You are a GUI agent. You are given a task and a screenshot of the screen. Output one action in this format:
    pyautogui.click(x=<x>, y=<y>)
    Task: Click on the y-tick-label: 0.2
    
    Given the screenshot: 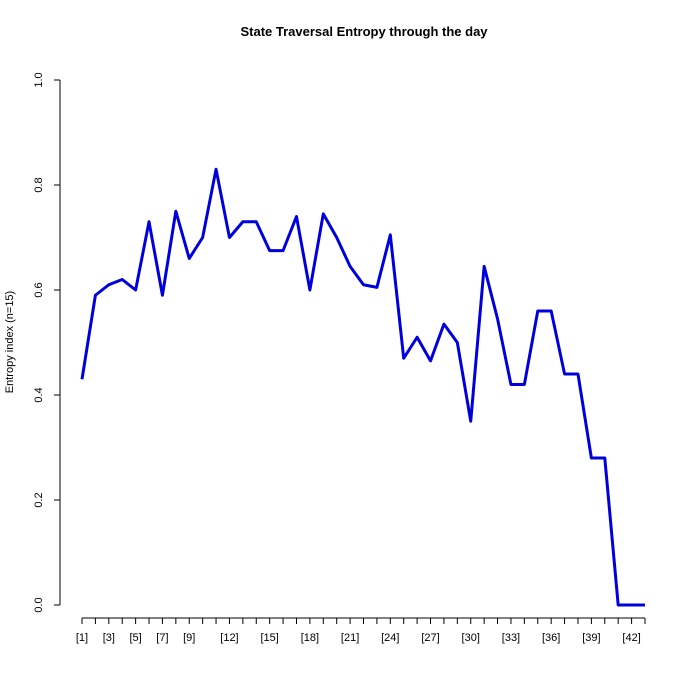 What is the action you would take?
    pyautogui.click(x=39, y=499)
    